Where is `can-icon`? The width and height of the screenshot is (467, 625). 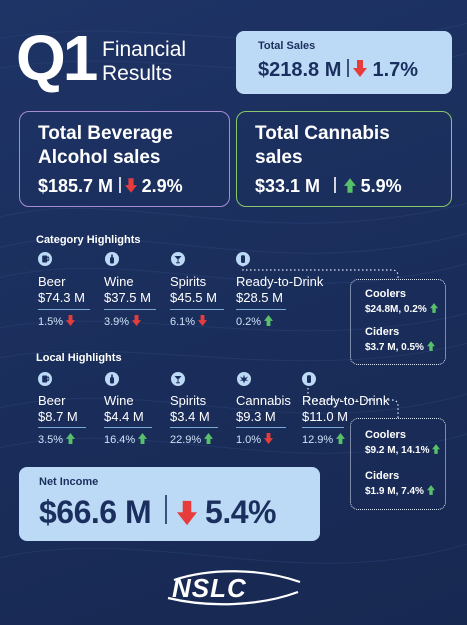 can-icon is located at coordinates (243, 259).